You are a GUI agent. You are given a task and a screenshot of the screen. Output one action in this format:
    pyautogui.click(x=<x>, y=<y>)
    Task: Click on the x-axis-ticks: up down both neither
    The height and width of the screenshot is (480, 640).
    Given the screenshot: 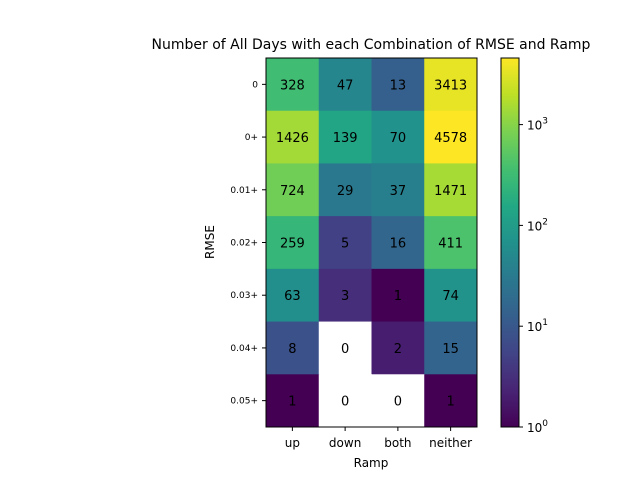 What is the action you would take?
    pyautogui.click(x=378, y=438)
    